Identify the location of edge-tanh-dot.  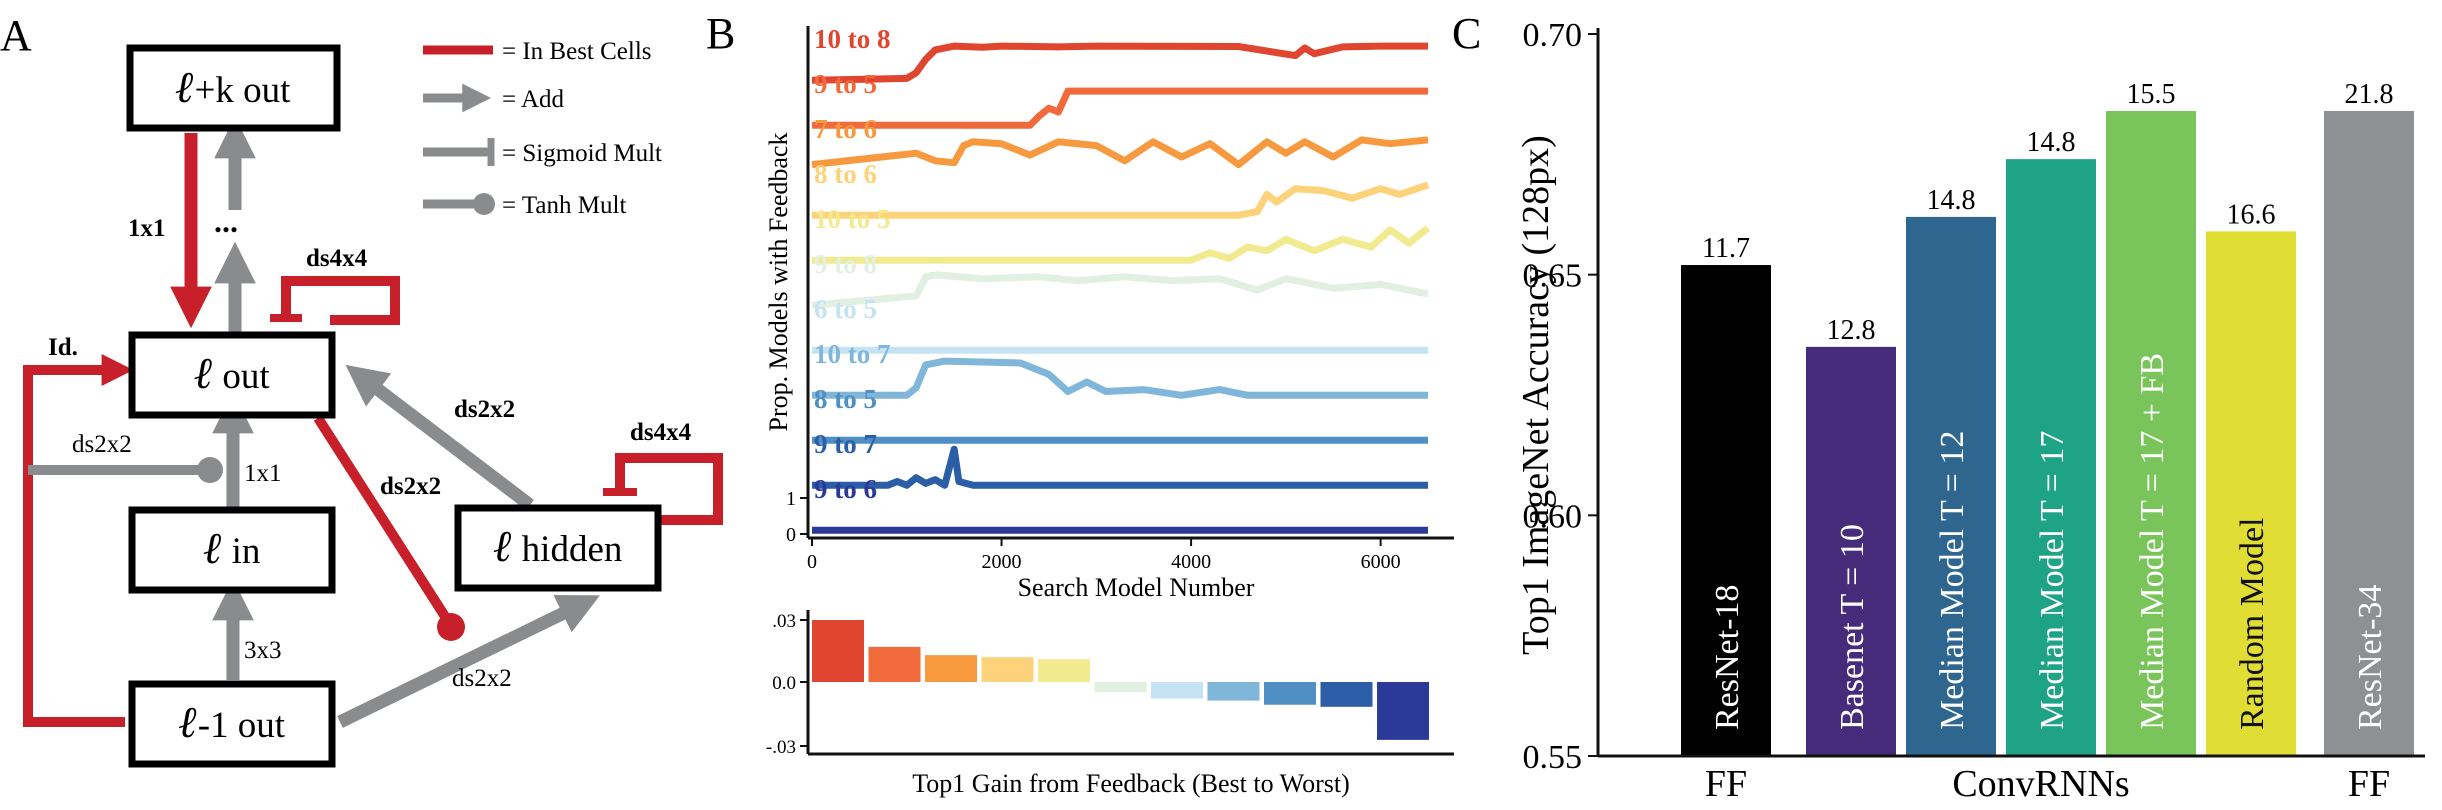
(210, 470).